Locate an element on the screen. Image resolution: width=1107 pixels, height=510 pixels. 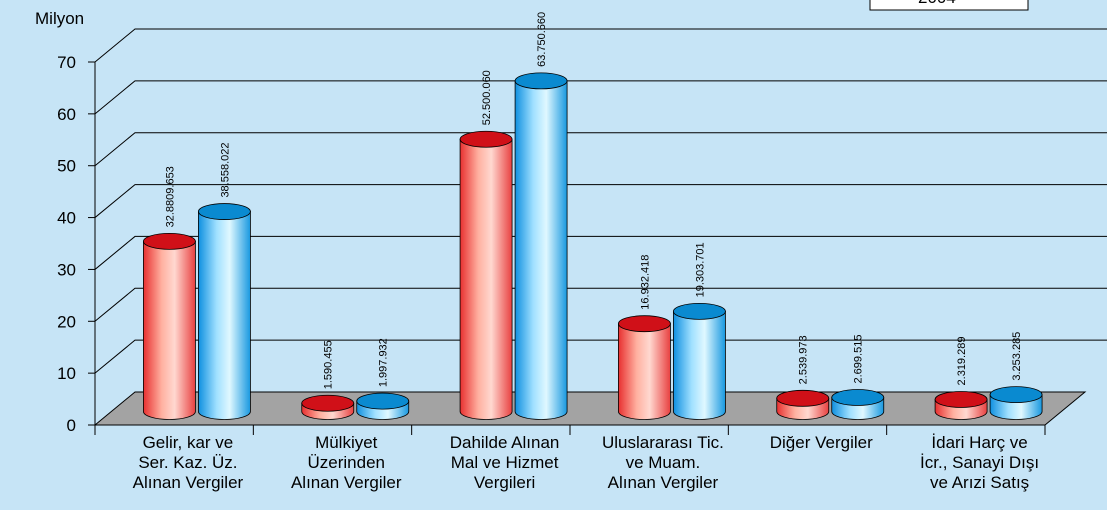
y-tick-label: 20 is located at coordinates (66, 321).